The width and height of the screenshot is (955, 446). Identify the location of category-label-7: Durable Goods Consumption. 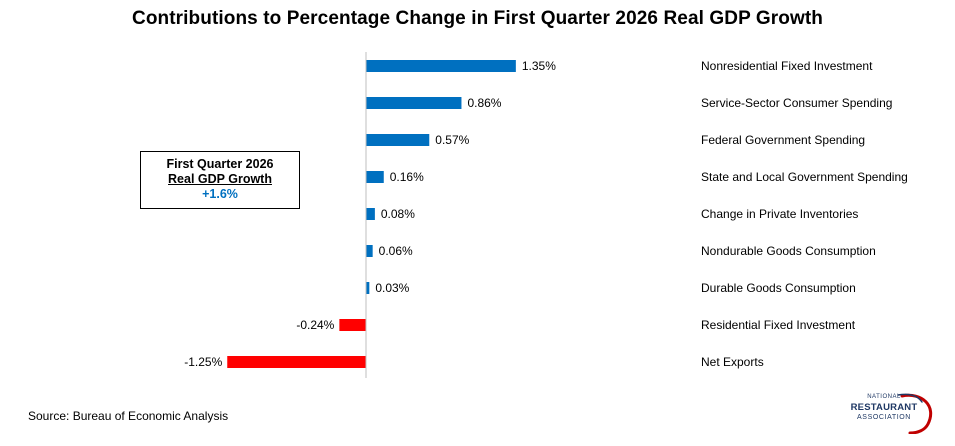
(778, 288).